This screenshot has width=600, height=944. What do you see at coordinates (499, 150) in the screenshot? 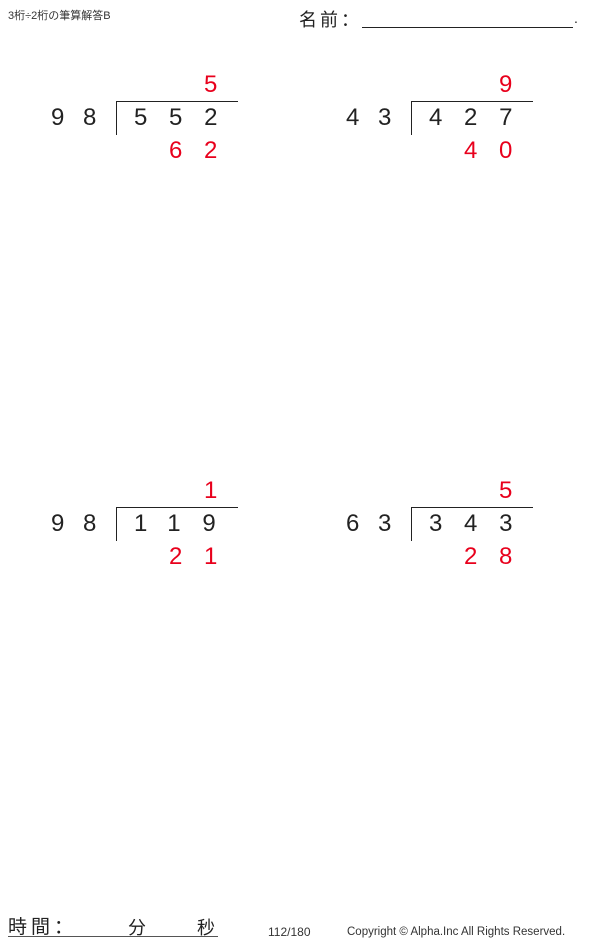
I see `remainder: 40` at bounding box center [499, 150].